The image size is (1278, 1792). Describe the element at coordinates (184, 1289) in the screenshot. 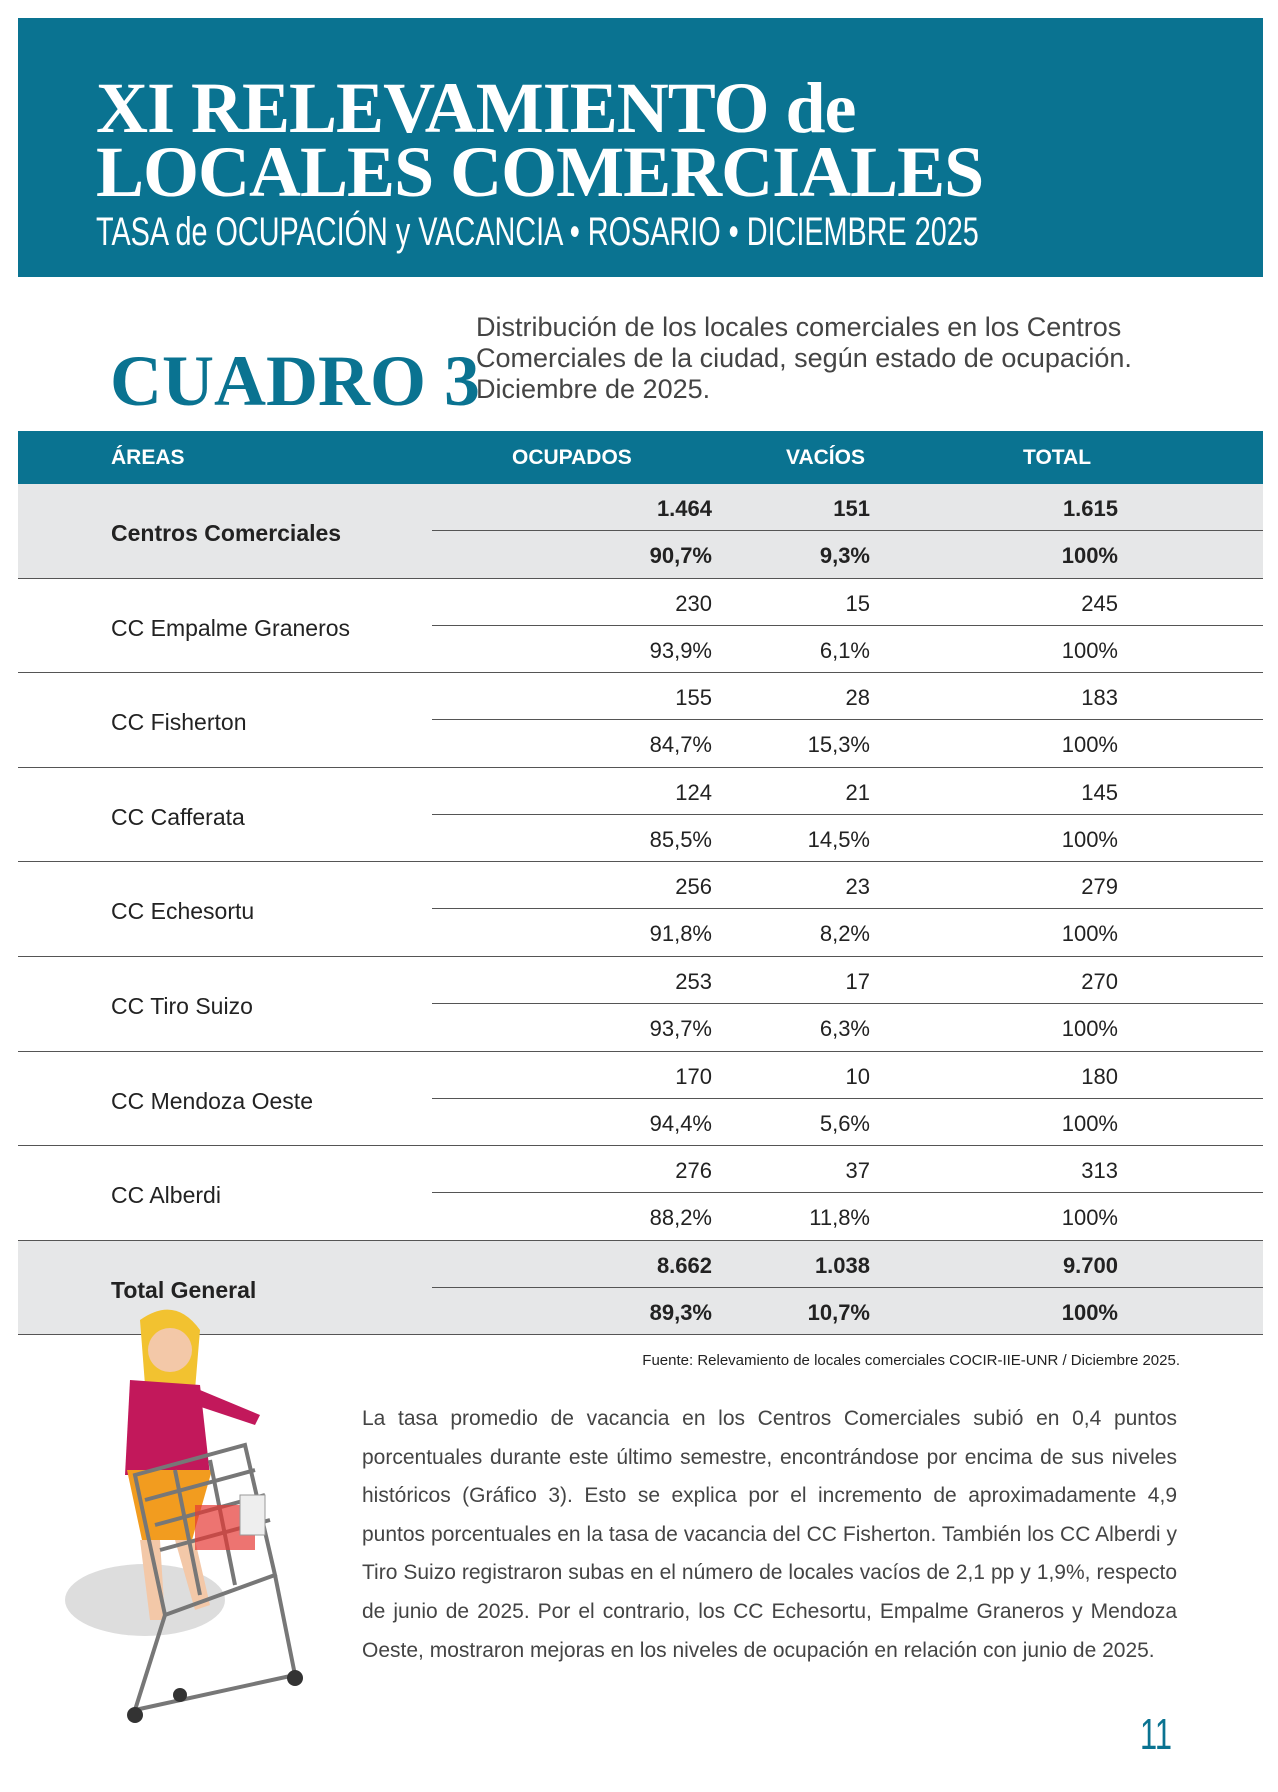

I see `row-label: Total General` at that location.